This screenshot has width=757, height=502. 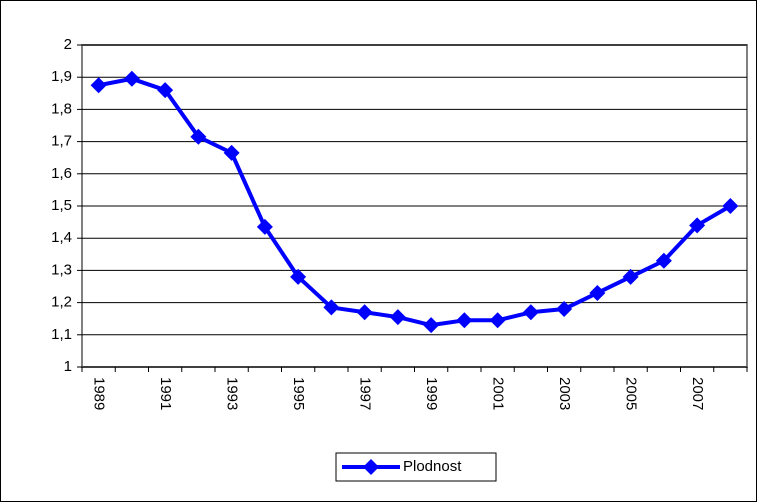 What do you see at coordinates (165, 393) in the screenshot?
I see `x-tick-label: 1991` at bounding box center [165, 393].